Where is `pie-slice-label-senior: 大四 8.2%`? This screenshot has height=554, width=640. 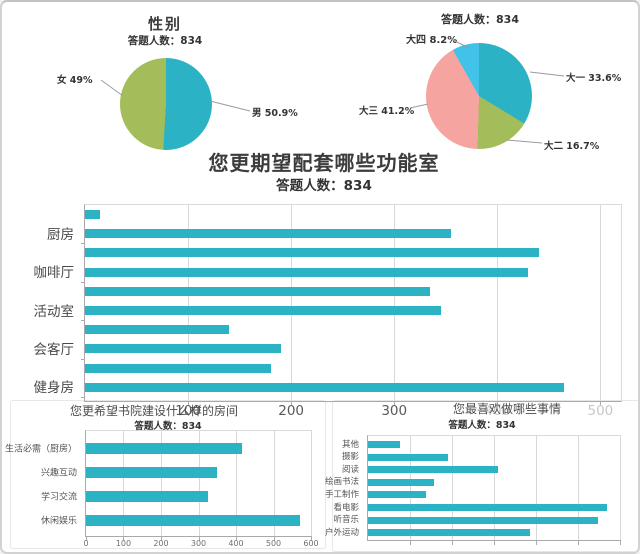 pie-slice-label-senior: 大四 8.2% is located at coordinates (432, 40).